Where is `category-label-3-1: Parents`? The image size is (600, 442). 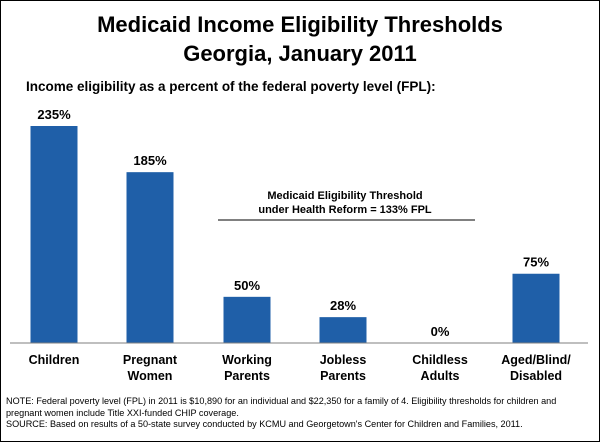 category-label-3-1: Parents is located at coordinates (343, 376).